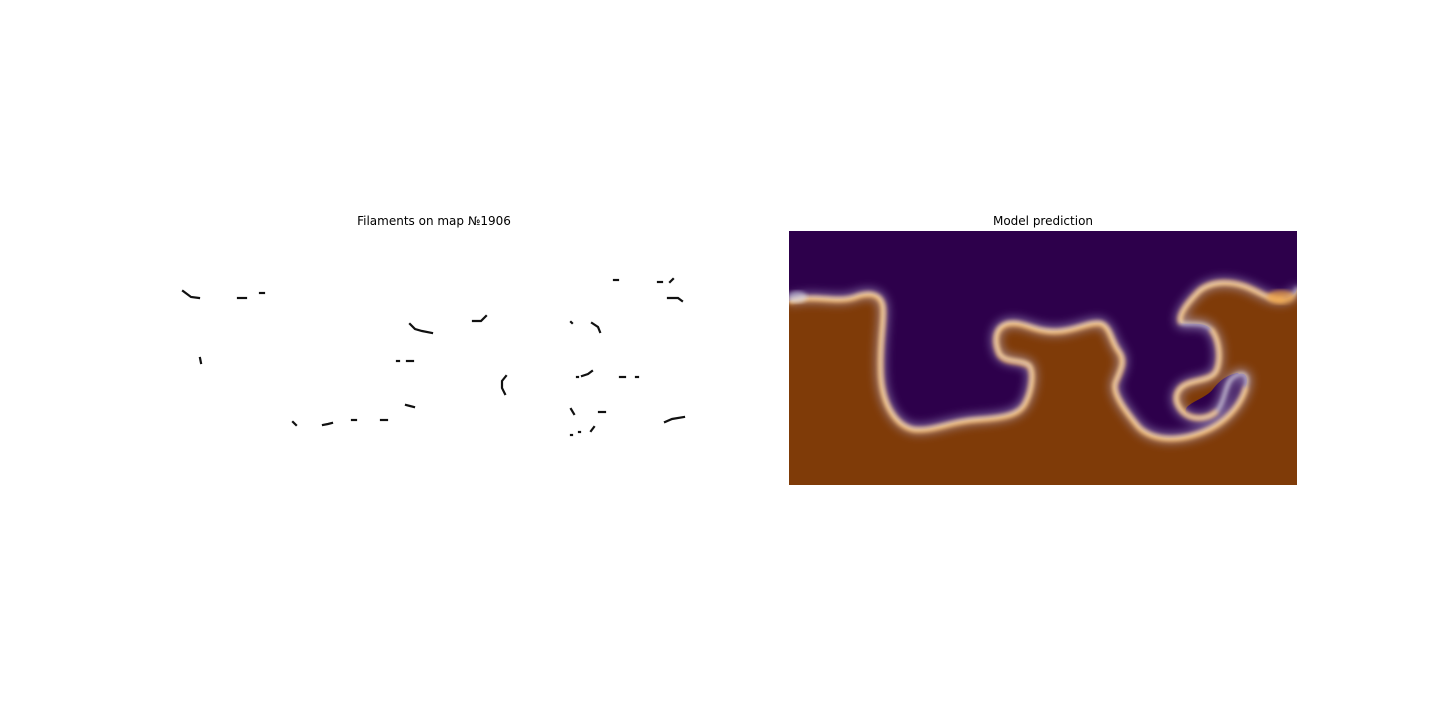 The height and width of the screenshot is (720, 1440). I want to click on filament-map-panel, so click(434, 358).